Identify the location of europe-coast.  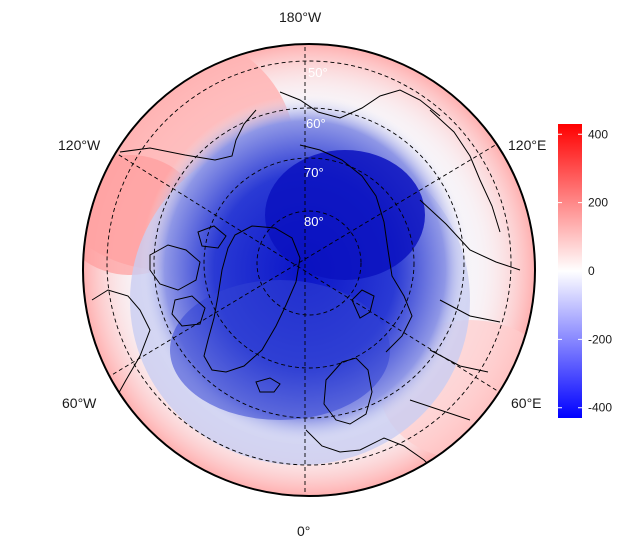
(373, 453).